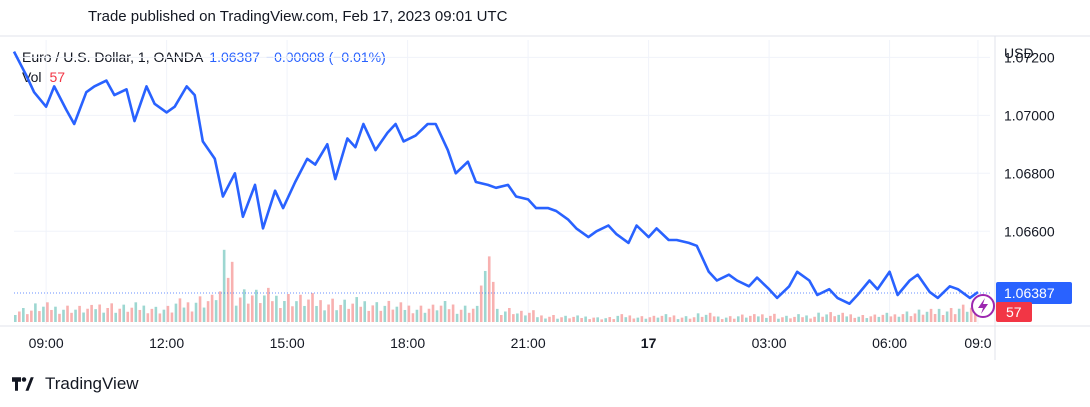  I want to click on tradingview-brand: TradingView, so click(75, 384).